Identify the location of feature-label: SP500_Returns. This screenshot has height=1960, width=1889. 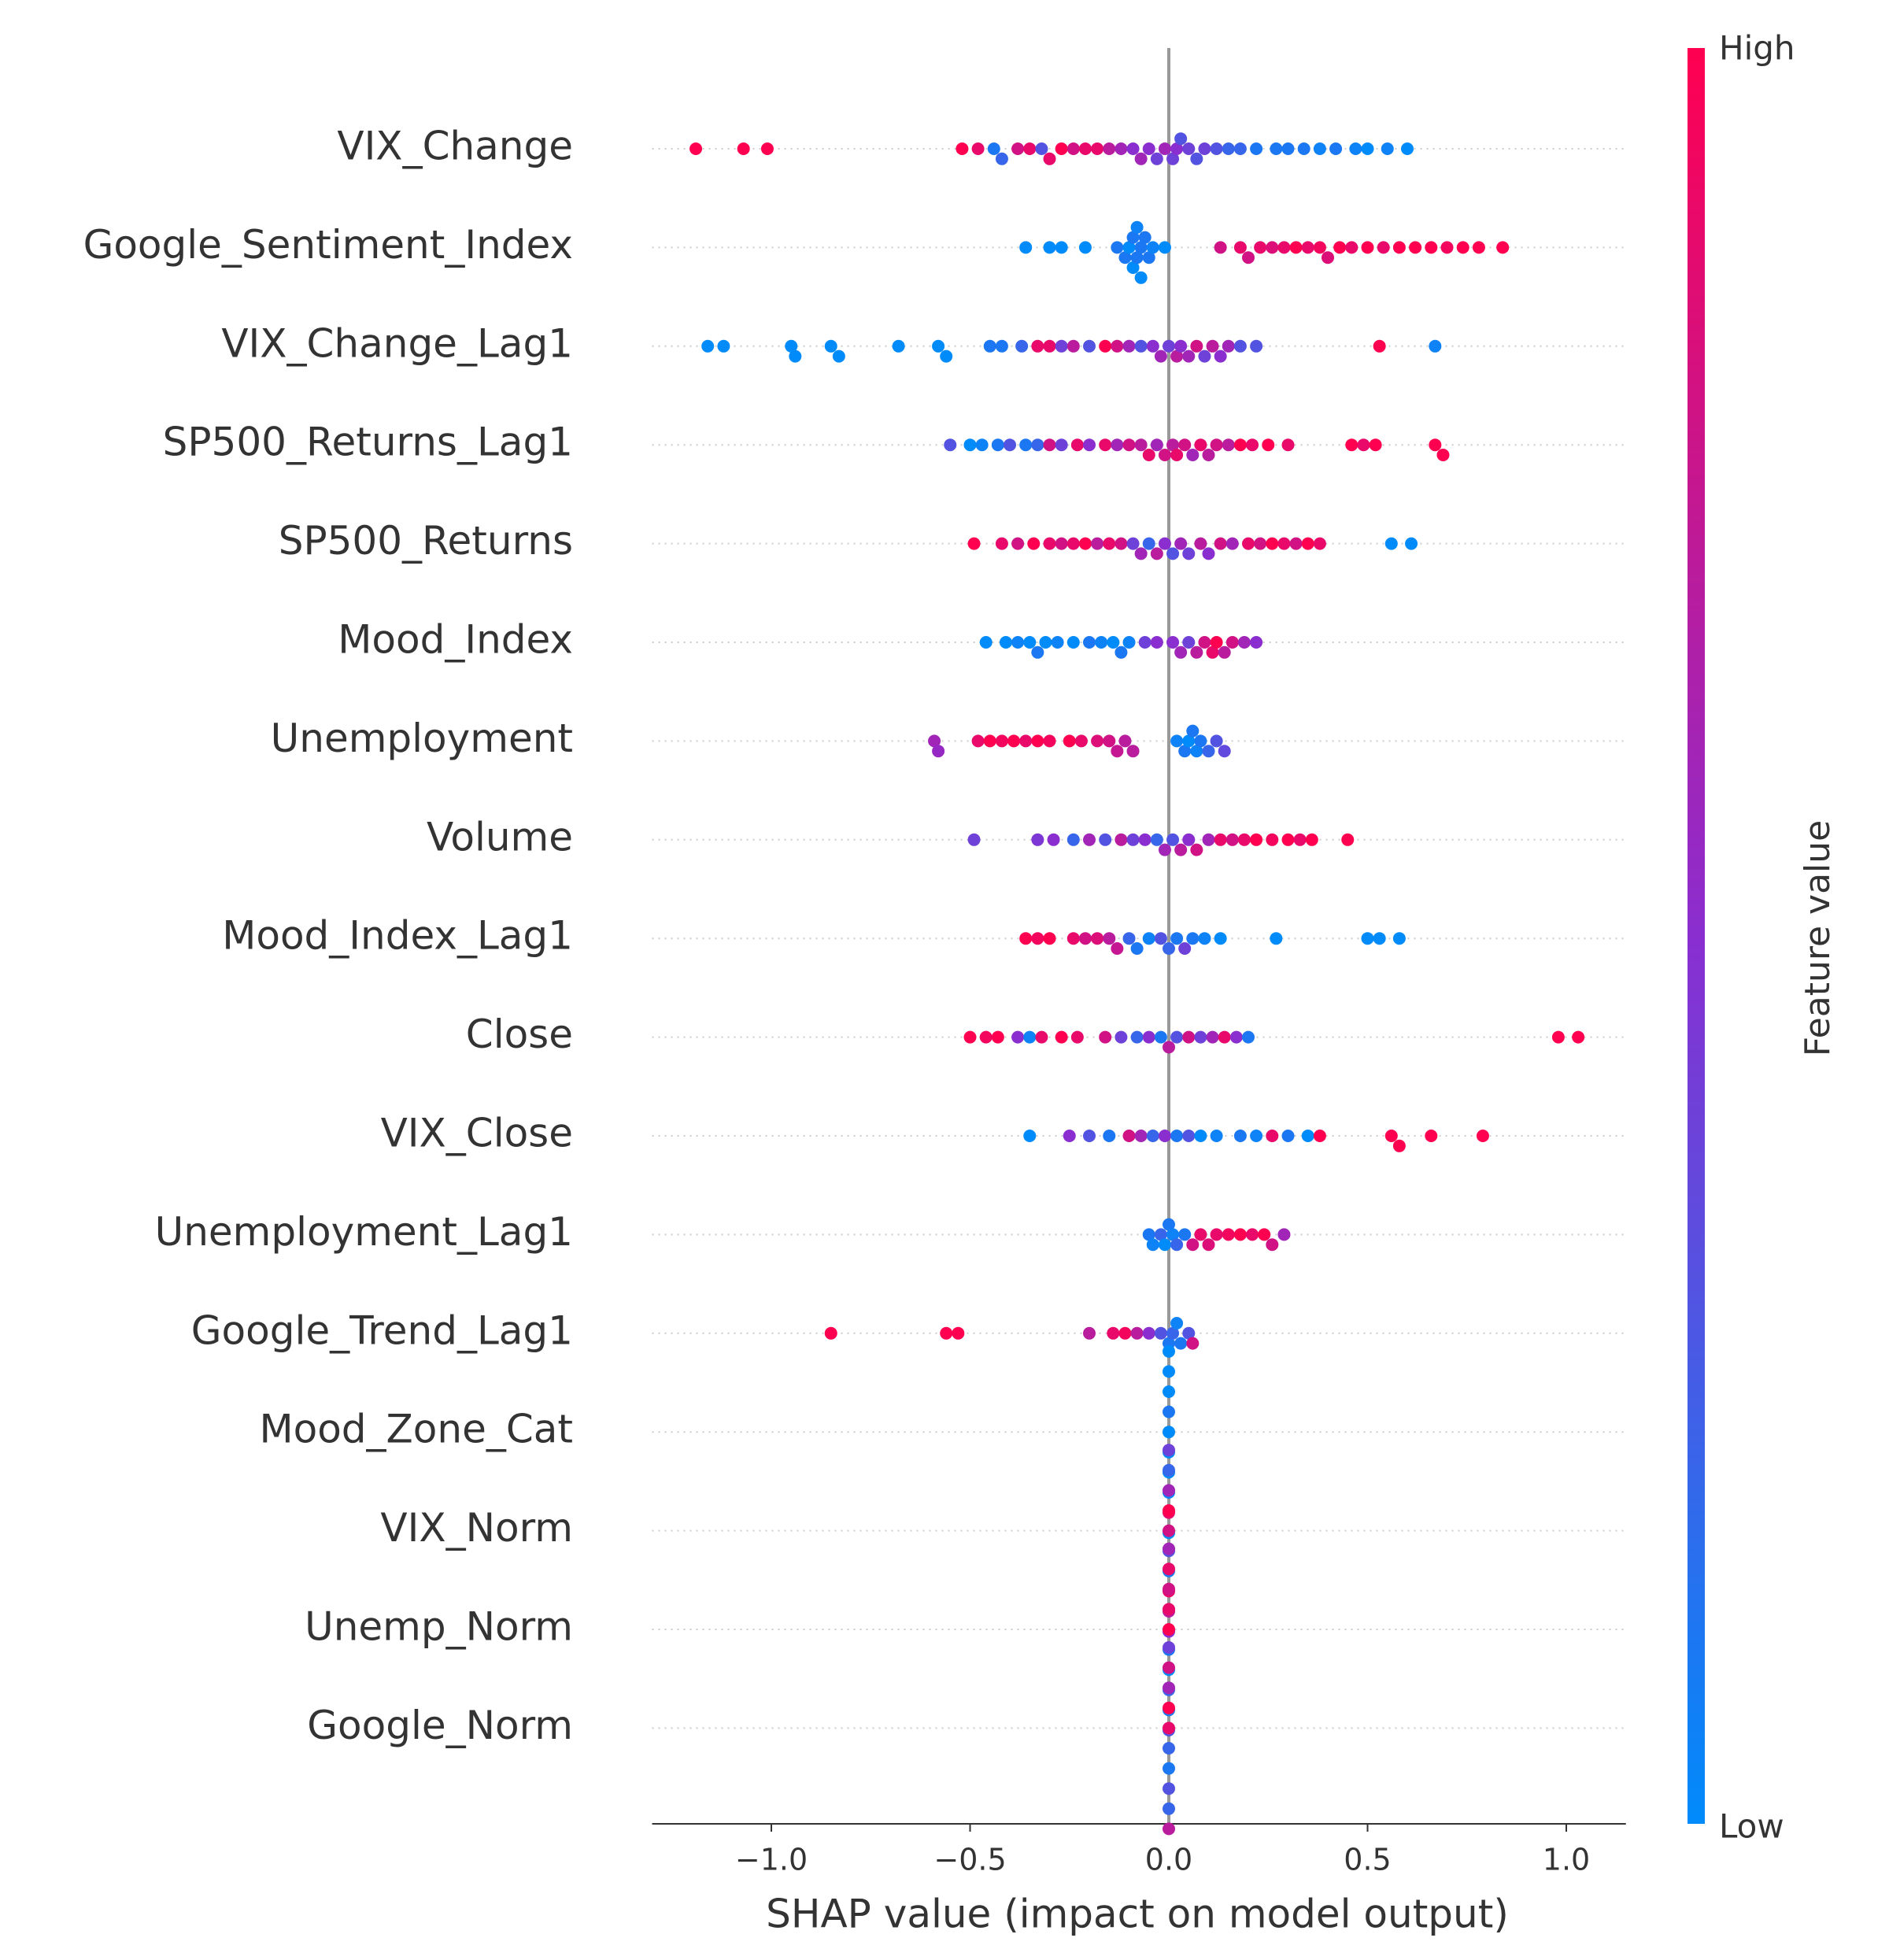
(426, 541).